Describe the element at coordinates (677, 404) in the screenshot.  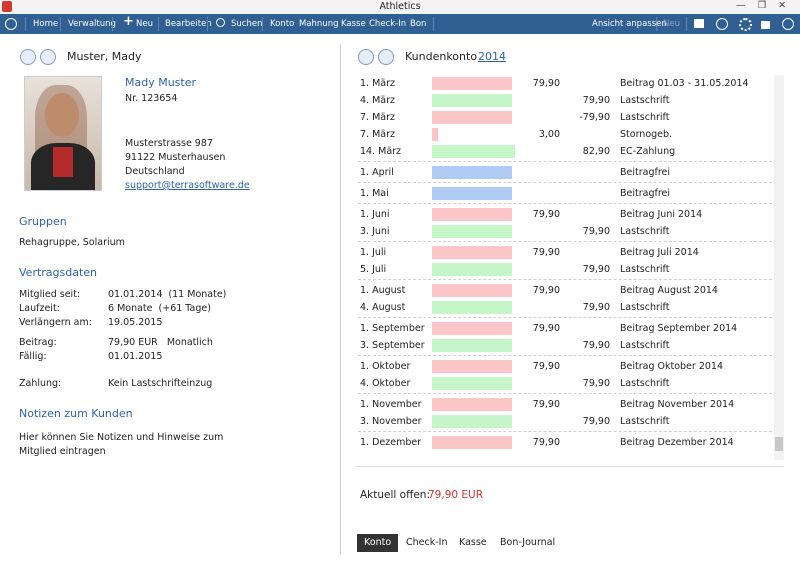
I see `entry-text: Beitrag November 2014` at that location.